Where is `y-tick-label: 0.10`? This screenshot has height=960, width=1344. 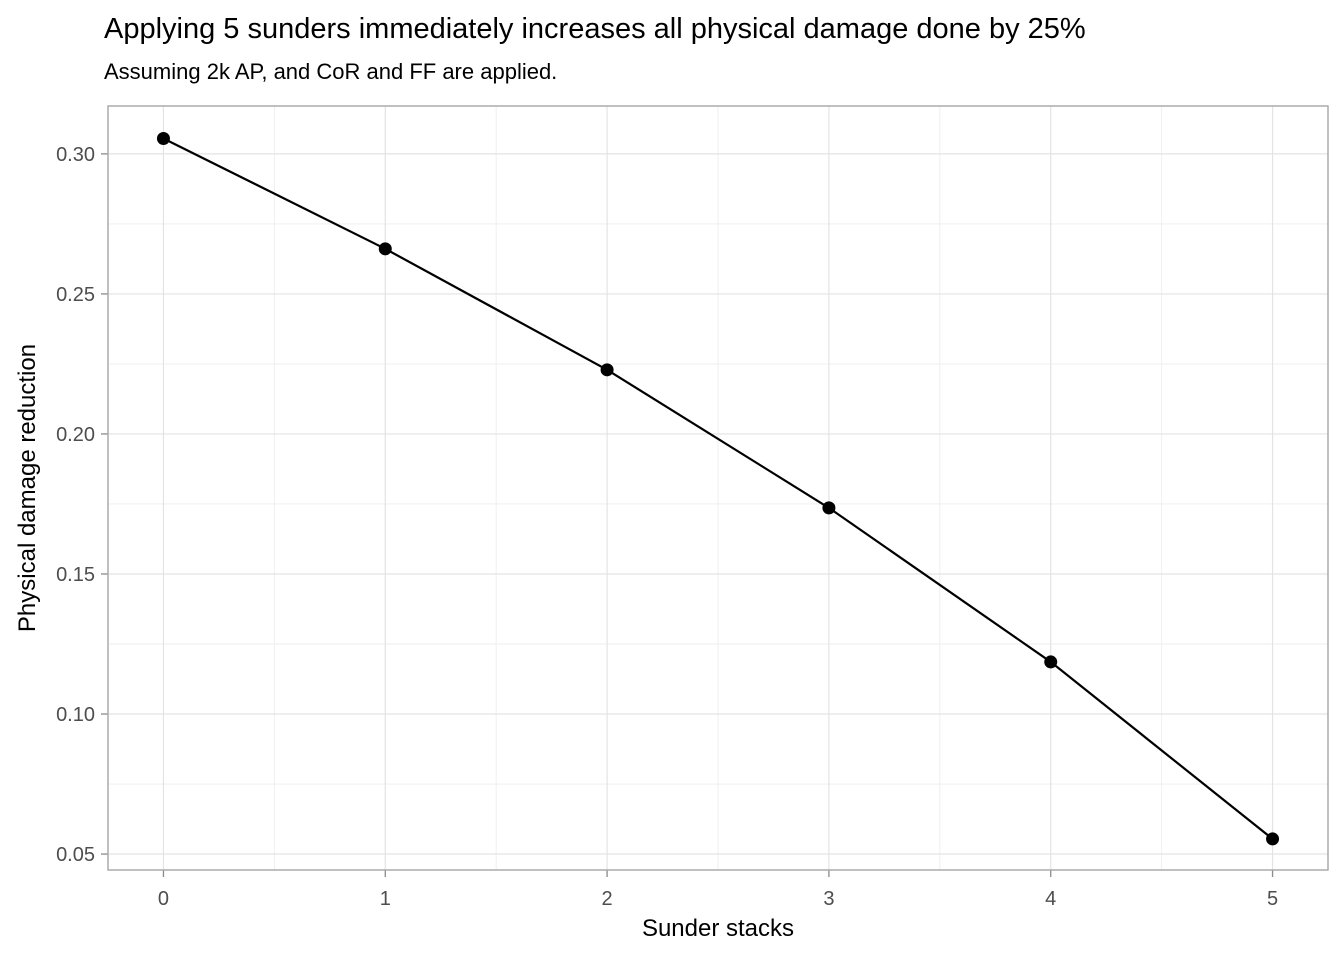 y-tick-label: 0.10 is located at coordinates (75, 715).